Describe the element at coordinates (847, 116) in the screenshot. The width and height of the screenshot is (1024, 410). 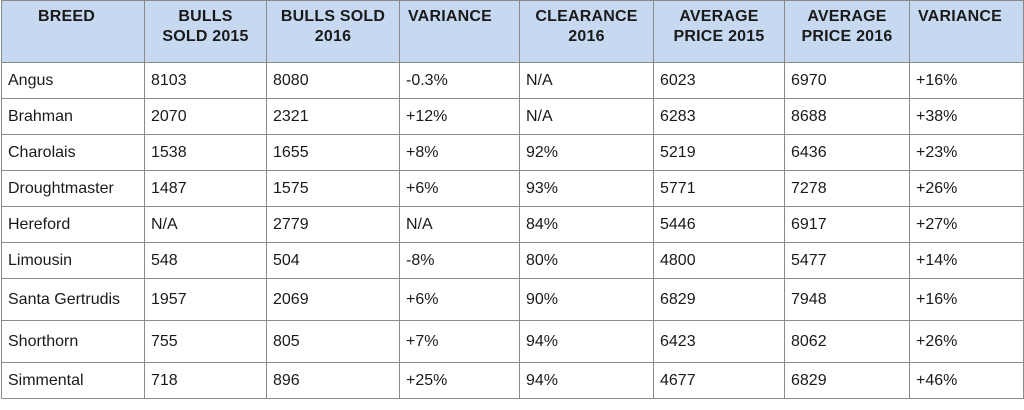
I see `average-price-2016-cell: 8688` at that location.